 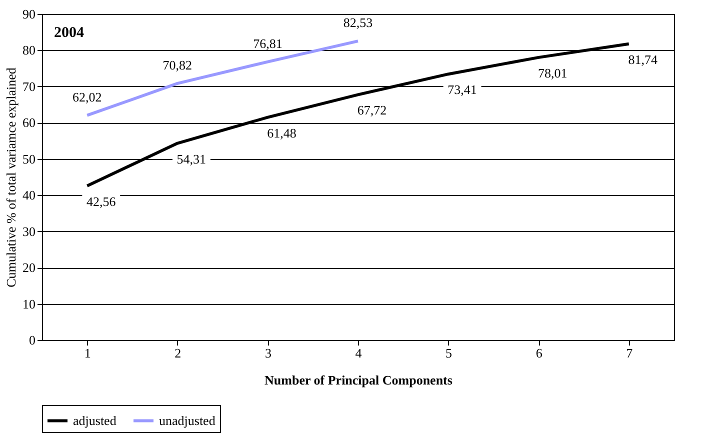 I want to click on x-tick-label: 3, so click(x=268, y=353).